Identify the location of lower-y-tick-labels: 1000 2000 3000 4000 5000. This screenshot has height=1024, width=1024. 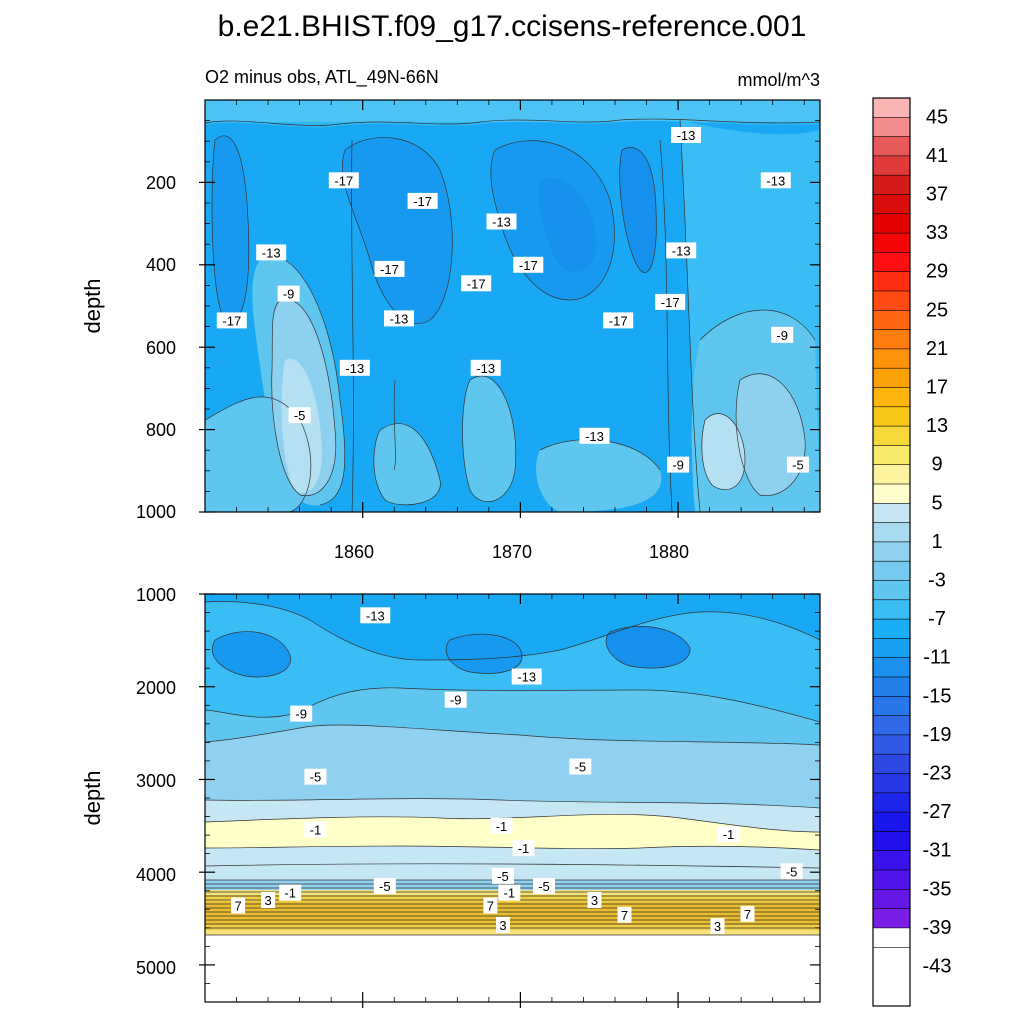
(156, 781).